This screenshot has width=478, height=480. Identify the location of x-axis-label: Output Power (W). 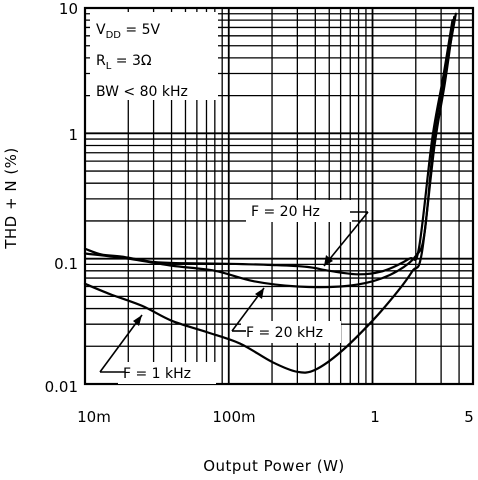
(274, 466).